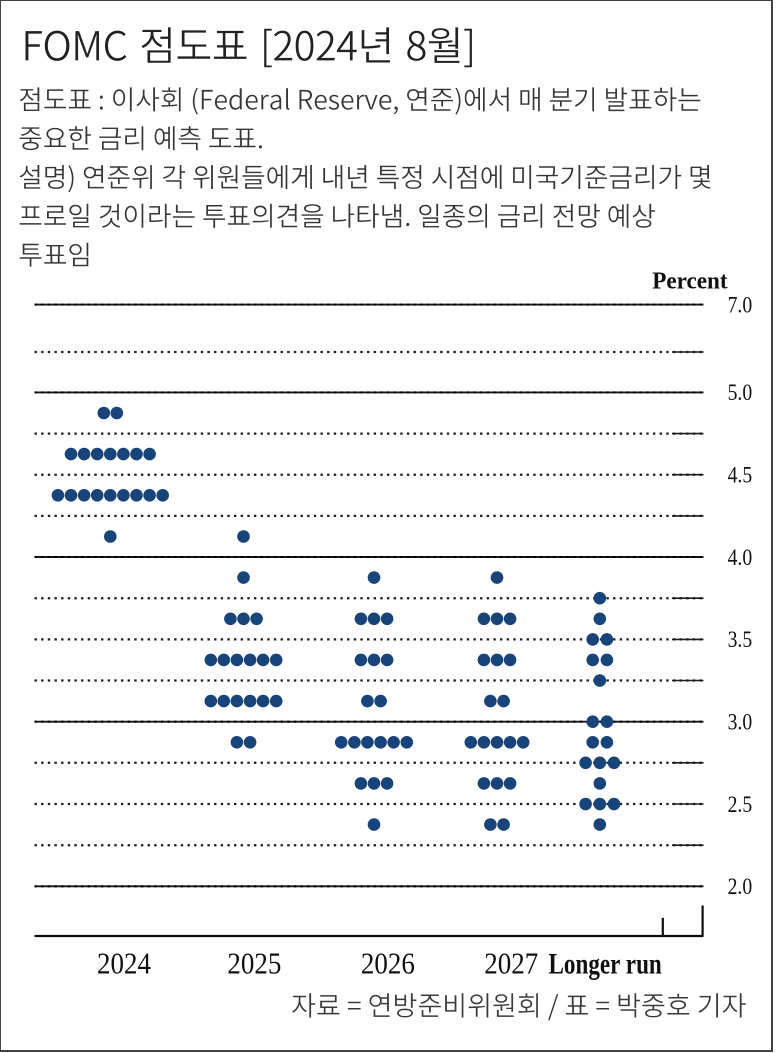 Image resolution: width=776 pixels, height=1053 pixels. Describe the element at coordinates (740, 805) in the screenshot. I see `svg-text: 2.5` at that location.